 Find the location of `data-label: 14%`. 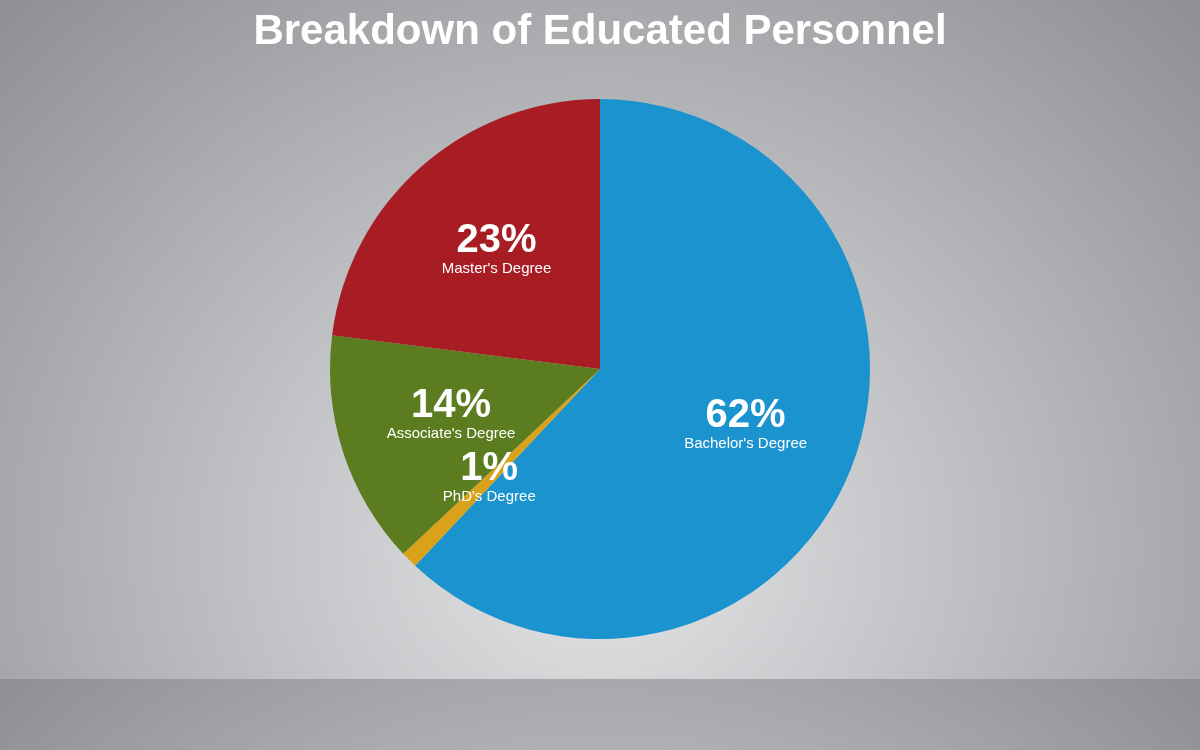

data-label: 14% is located at coordinates (451, 403).